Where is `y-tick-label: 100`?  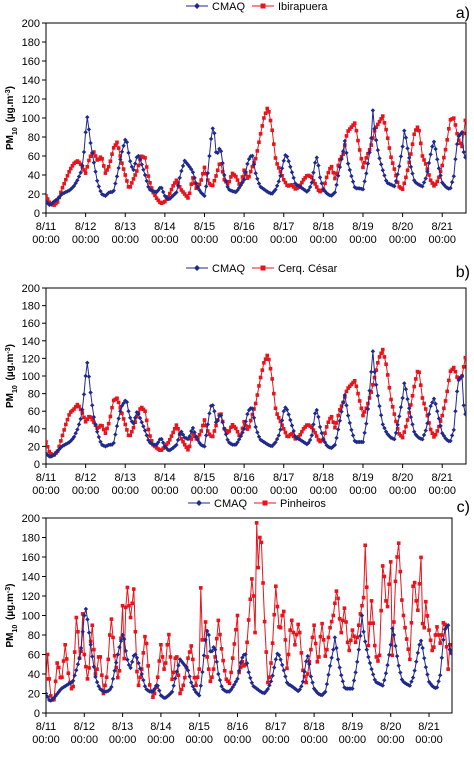 y-tick-label: 100 is located at coordinates (31, 119).